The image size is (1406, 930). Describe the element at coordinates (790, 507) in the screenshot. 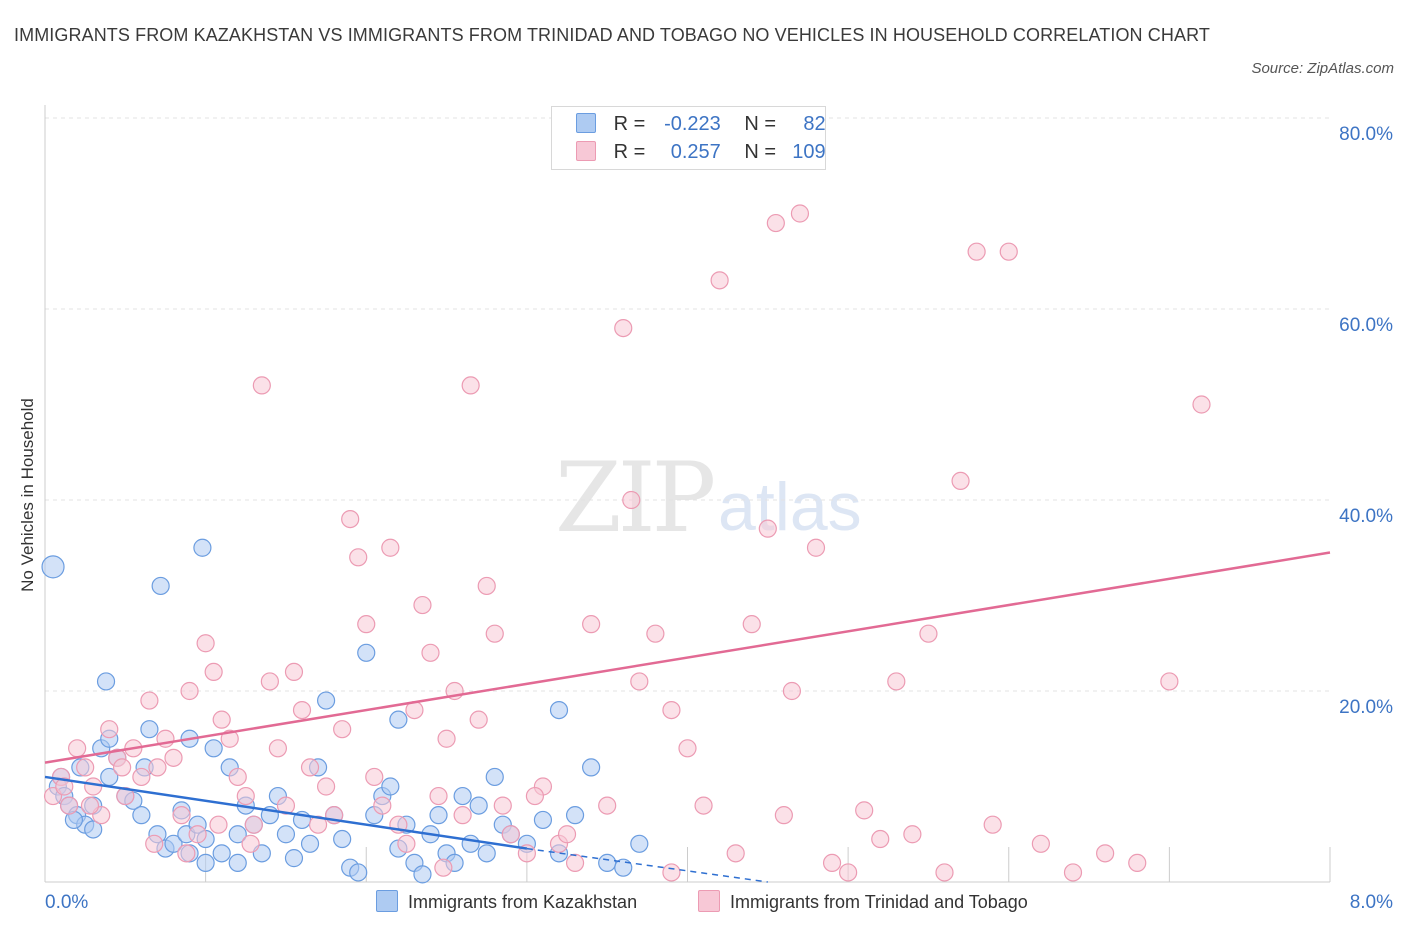

I see `watermark-atlas: atlas` at that location.